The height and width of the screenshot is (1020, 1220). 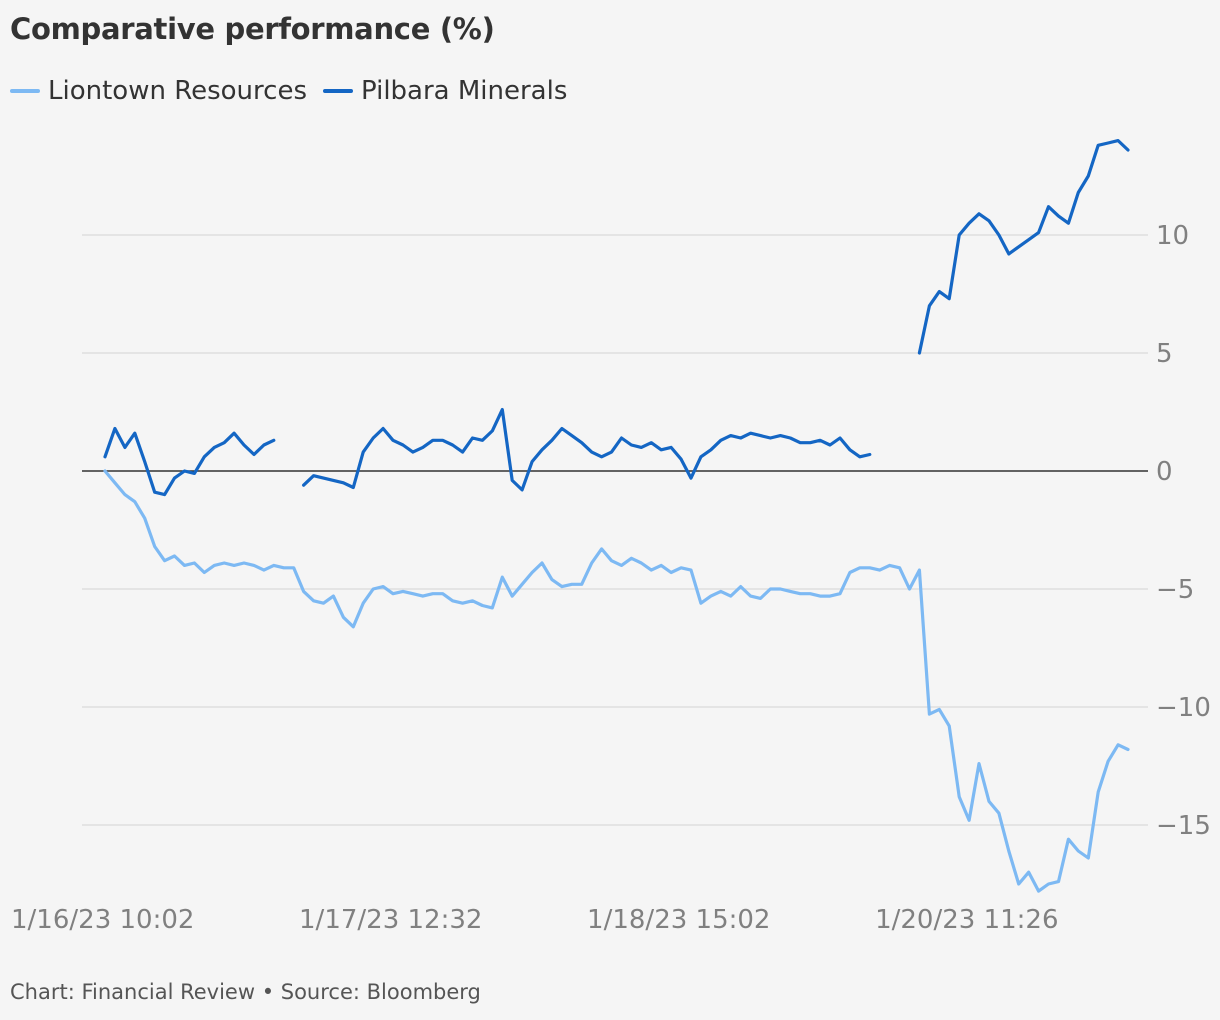 What do you see at coordinates (177, 91) in the screenshot?
I see `legend-label-liontown: Liontown Resources` at bounding box center [177, 91].